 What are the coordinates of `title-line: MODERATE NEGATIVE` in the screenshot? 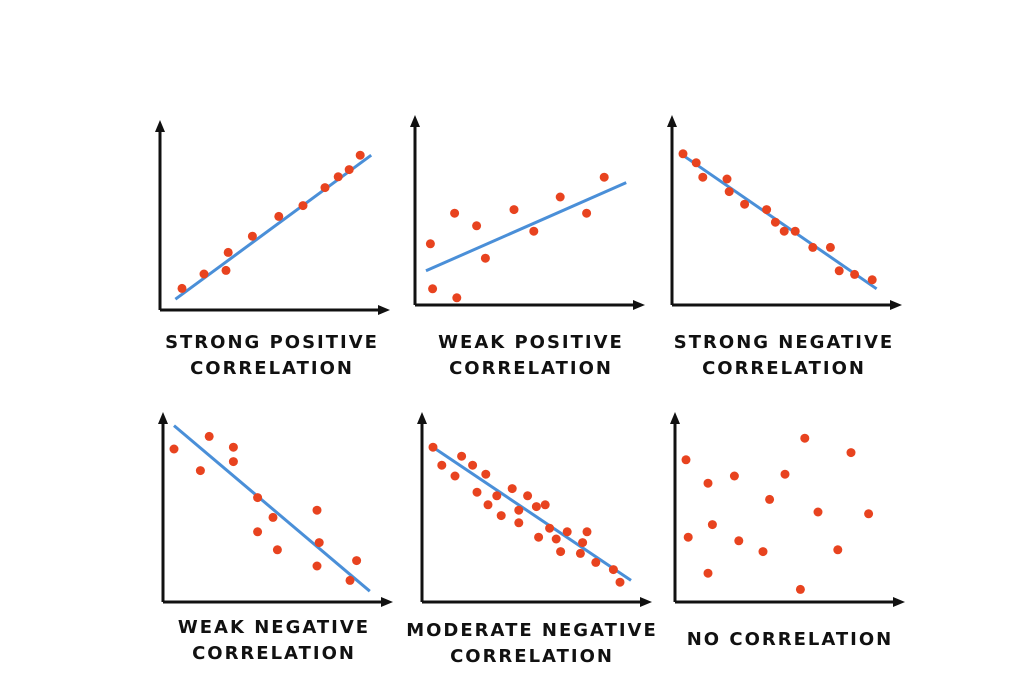 It's located at (532, 630).